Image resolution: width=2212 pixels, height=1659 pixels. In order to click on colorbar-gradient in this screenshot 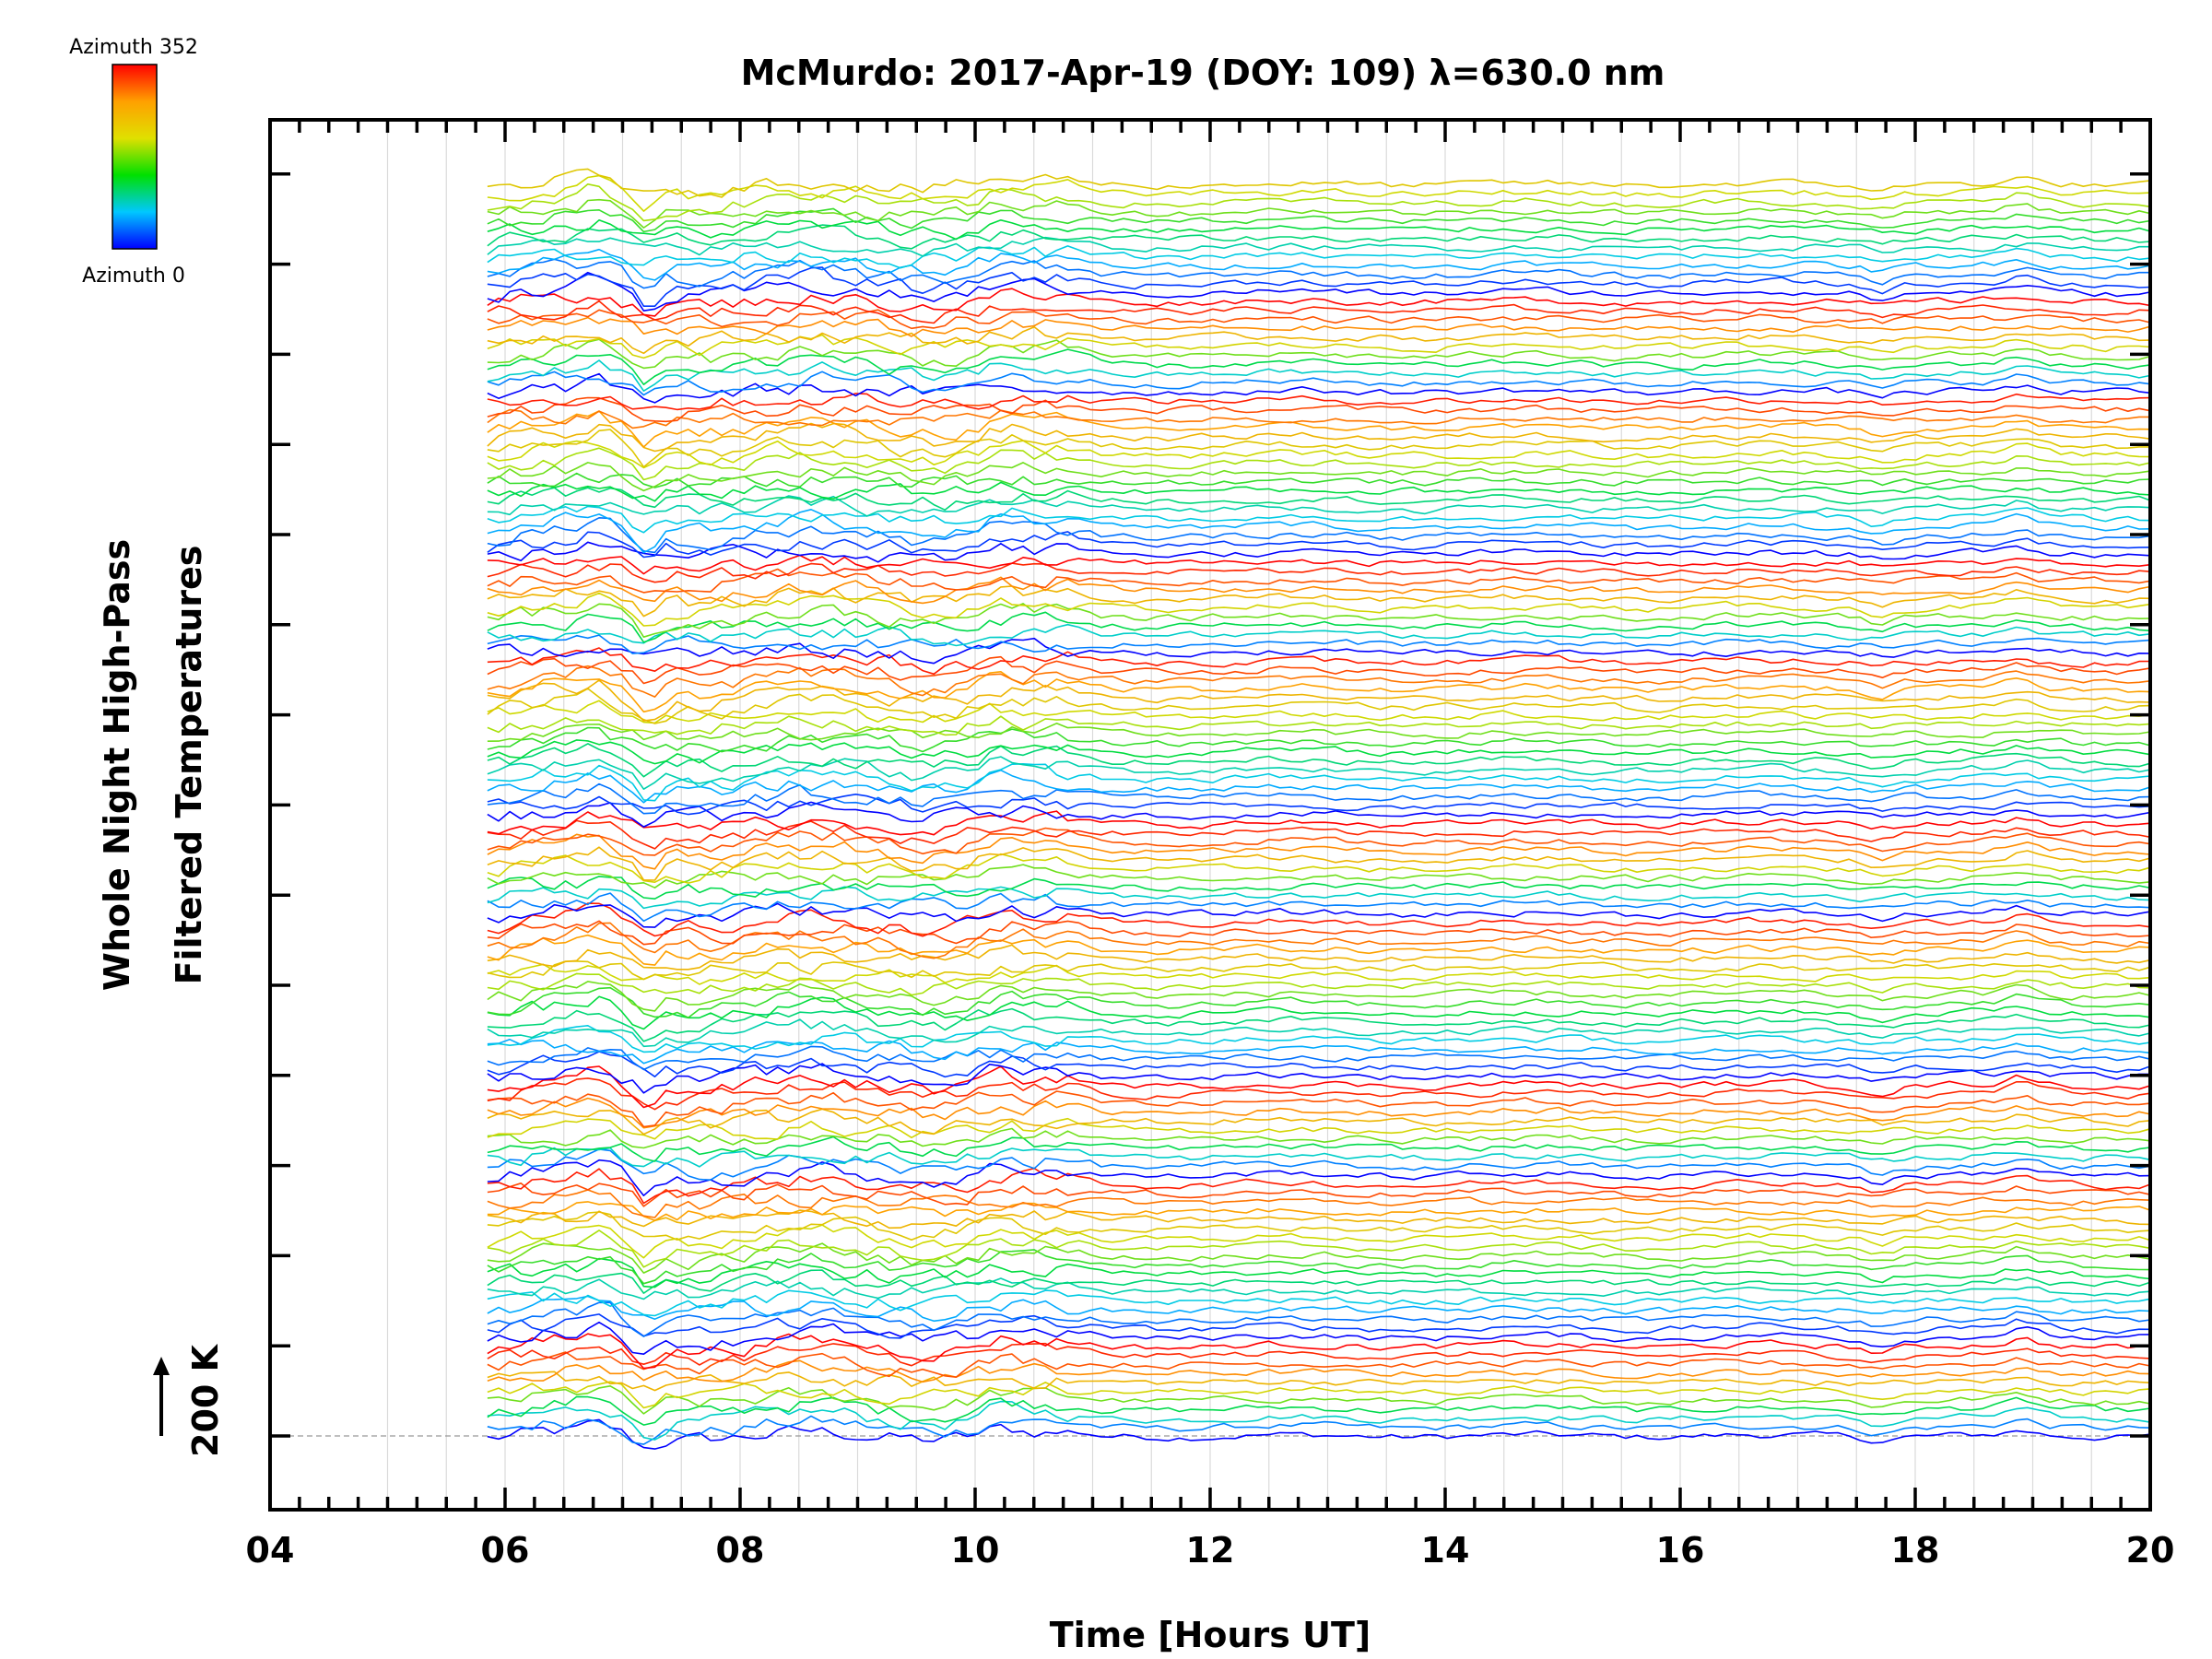, I will do `click(135, 157)`.